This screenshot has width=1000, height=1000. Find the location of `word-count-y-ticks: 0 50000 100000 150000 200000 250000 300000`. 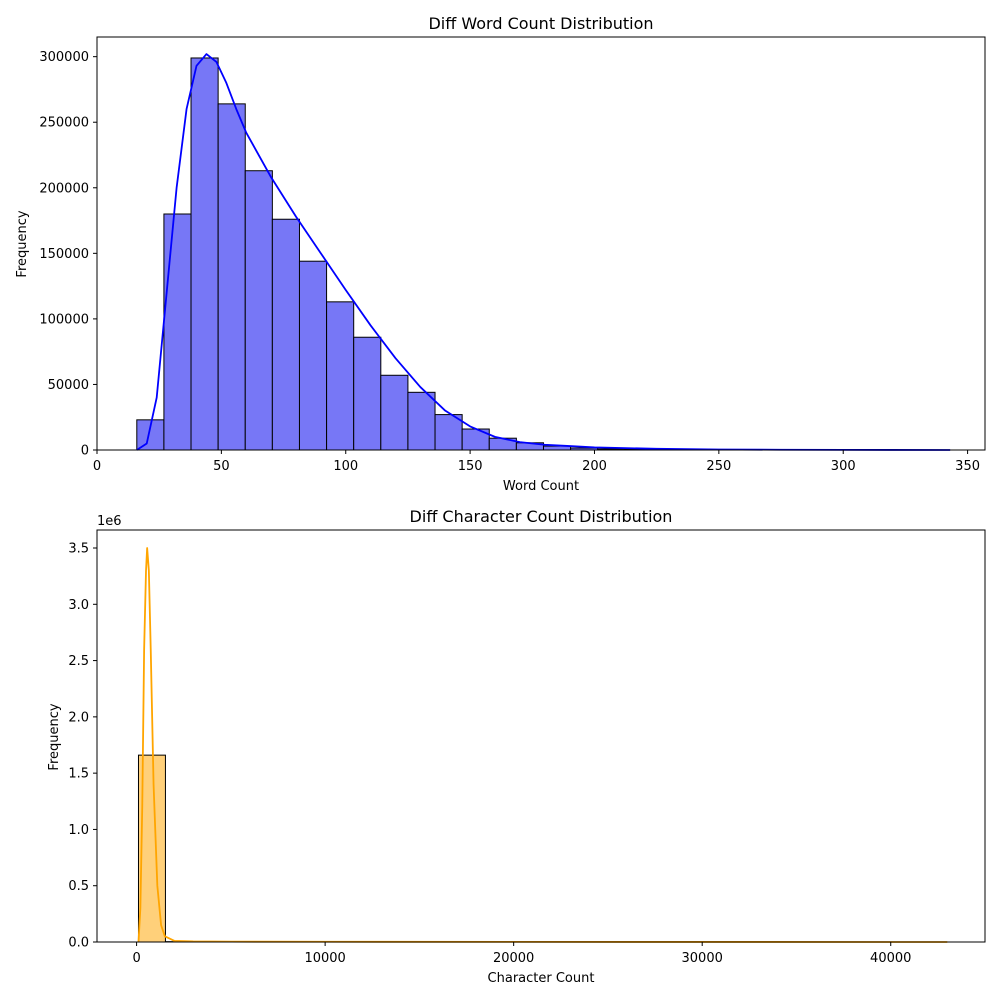

word-count-y-ticks: 0 50000 100000 150000 200000 250000 300000 is located at coordinates (68, 254).